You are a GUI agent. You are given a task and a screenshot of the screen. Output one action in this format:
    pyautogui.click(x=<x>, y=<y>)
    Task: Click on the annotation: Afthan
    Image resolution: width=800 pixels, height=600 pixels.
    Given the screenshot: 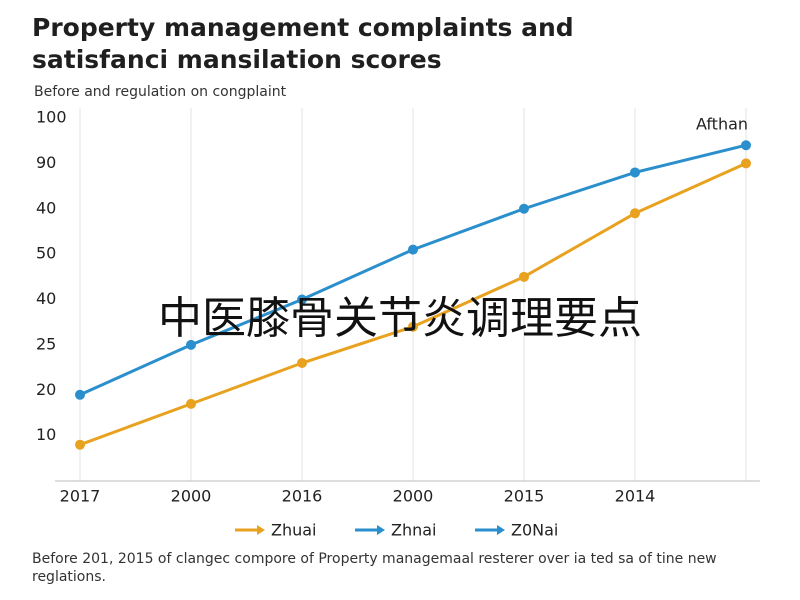 What is the action you would take?
    pyautogui.click(x=722, y=124)
    